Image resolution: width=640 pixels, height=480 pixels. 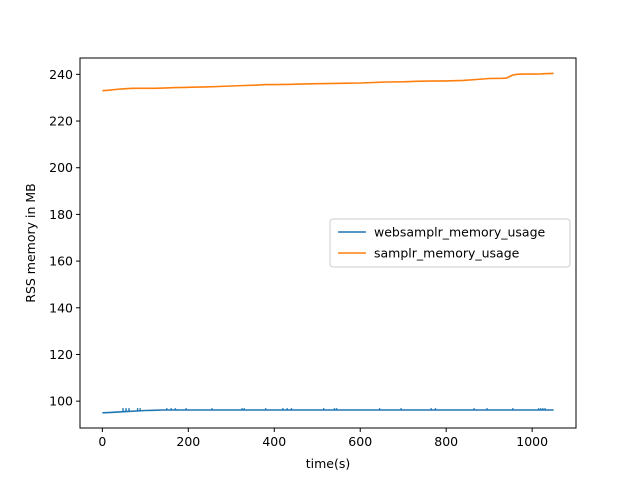 I want to click on x-tick-label: 0, so click(x=102, y=441).